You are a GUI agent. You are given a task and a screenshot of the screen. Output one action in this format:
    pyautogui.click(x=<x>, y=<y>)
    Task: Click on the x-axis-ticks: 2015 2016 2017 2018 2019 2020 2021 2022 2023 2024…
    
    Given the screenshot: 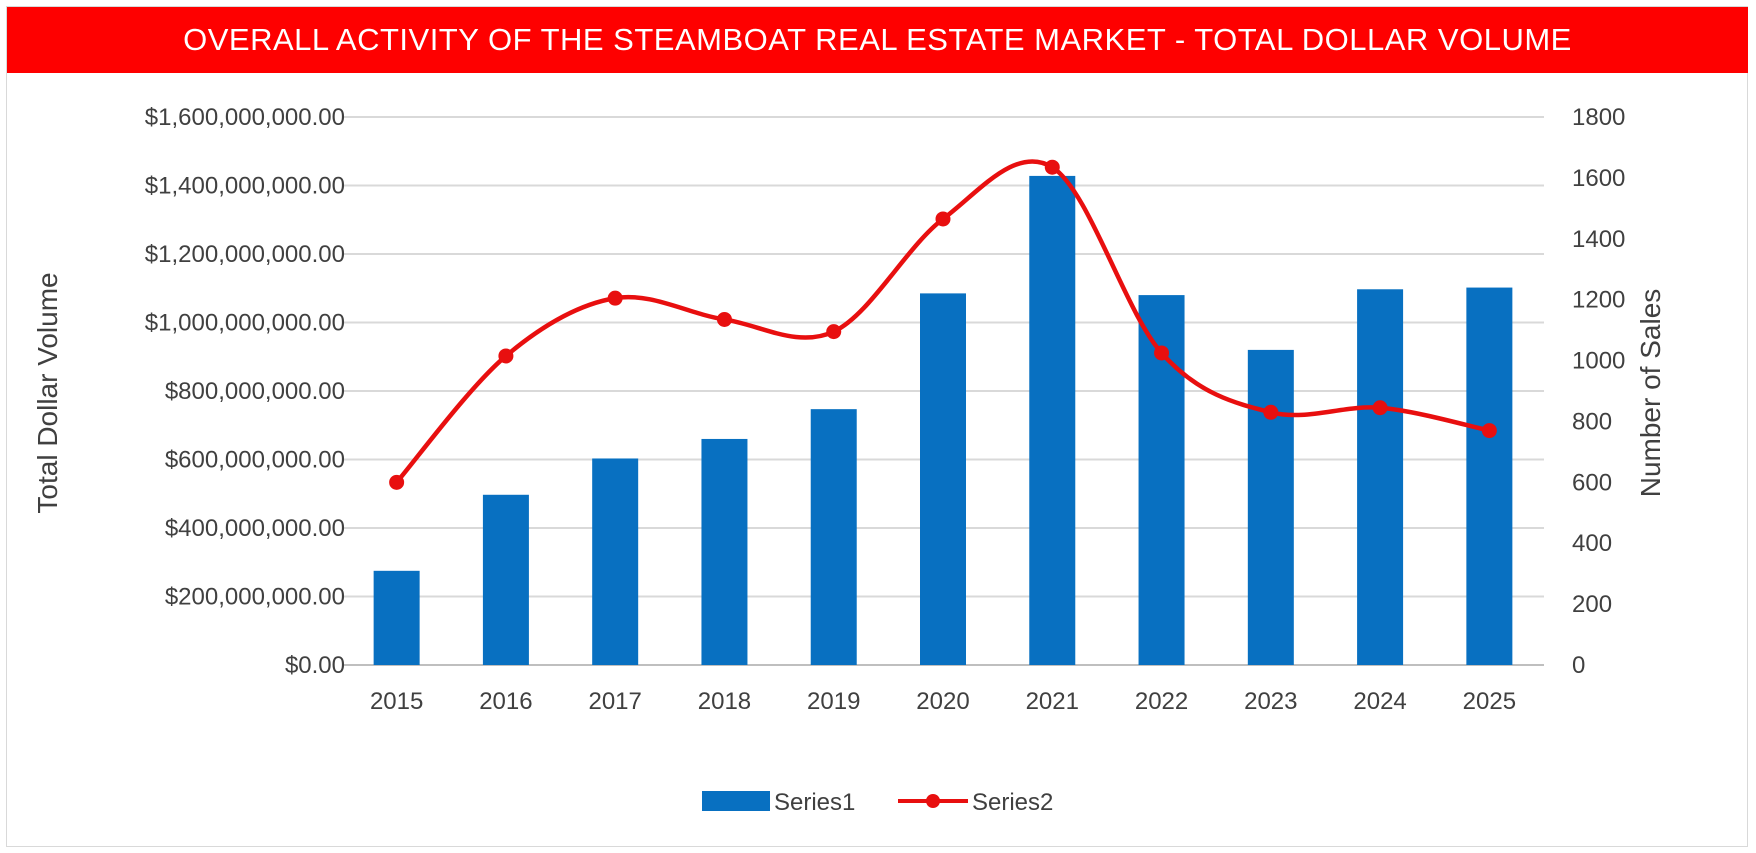 What is the action you would take?
    pyautogui.click(x=943, y=701)
    